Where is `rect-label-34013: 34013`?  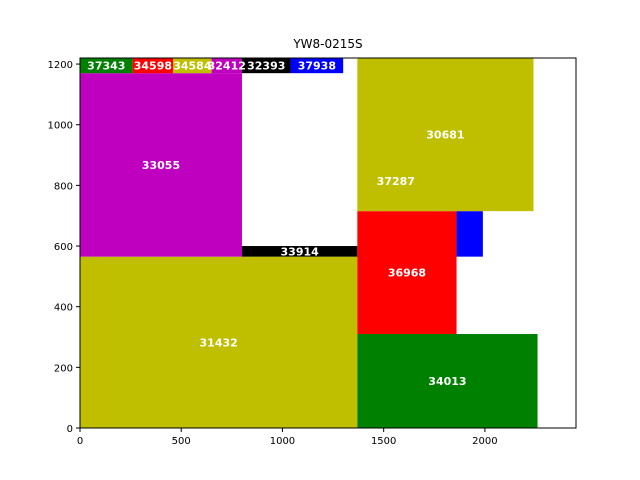 rect-label-34013: 34013 is located at coordinates (447, 381).